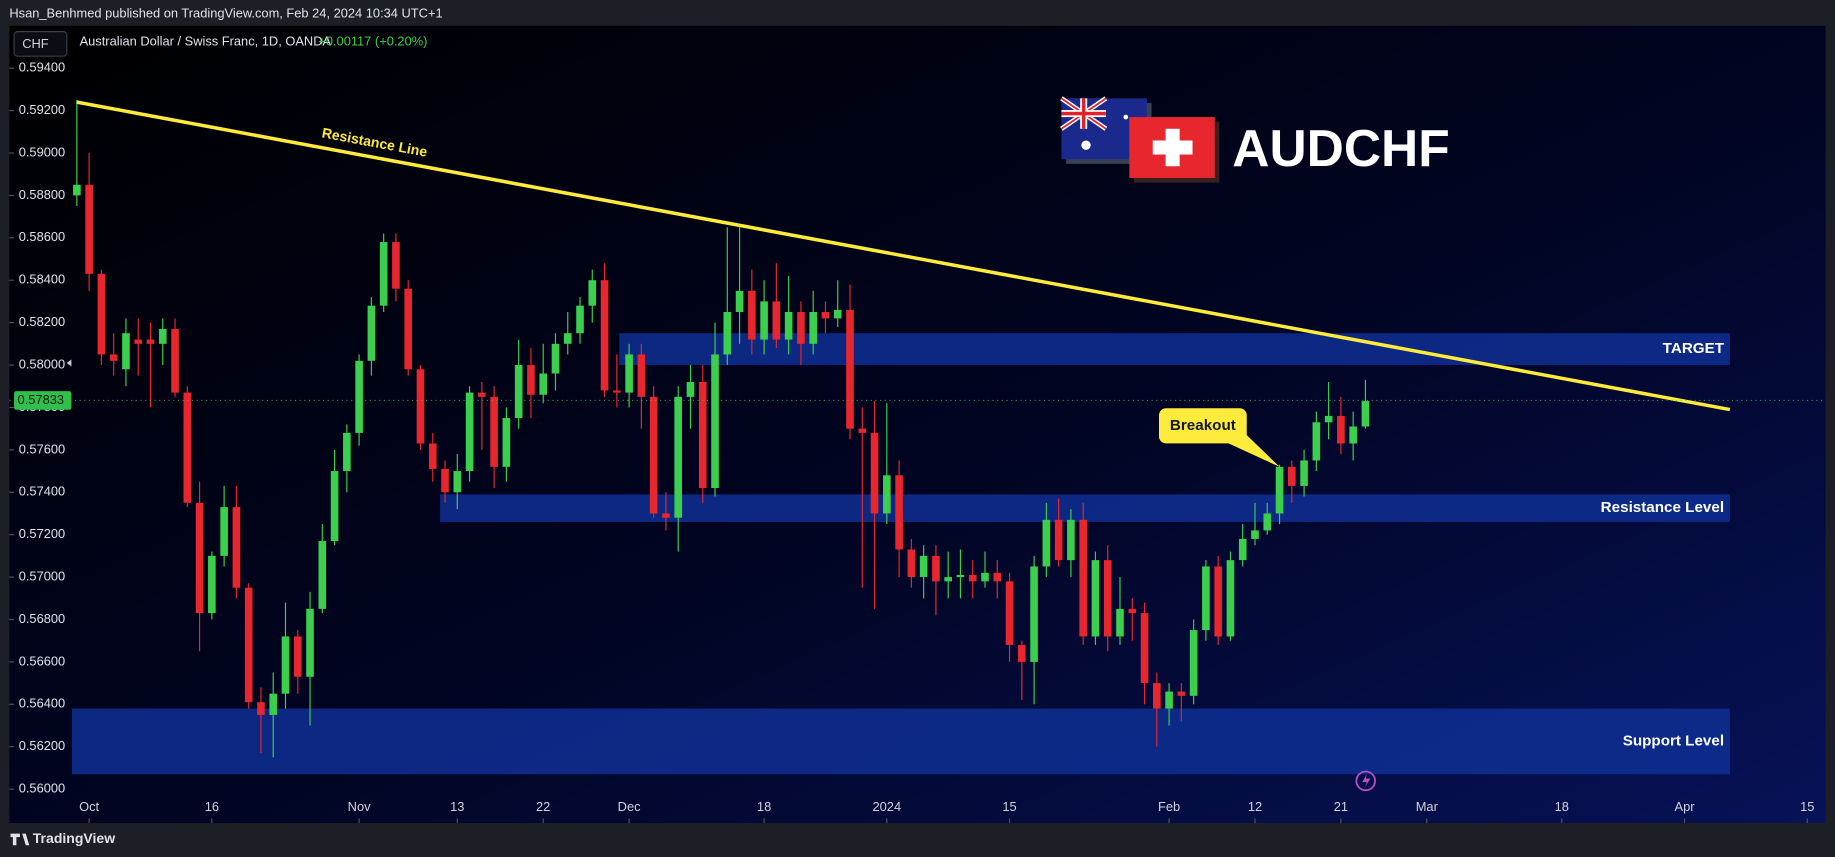 This screenshot has width=1835, height=857. I want to click on y-tick-label: 0.58000, so click(42, 363).